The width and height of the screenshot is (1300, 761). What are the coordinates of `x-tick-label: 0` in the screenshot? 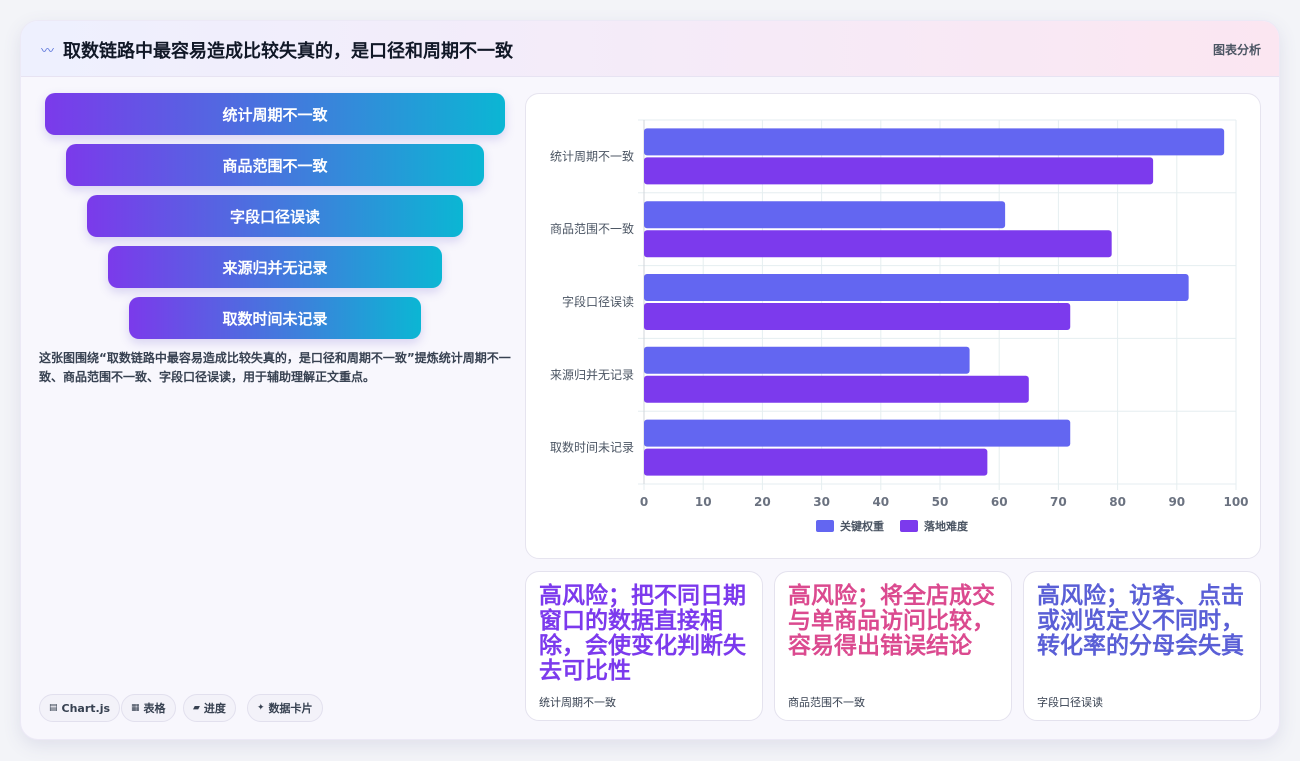 It's located at (644, 502).